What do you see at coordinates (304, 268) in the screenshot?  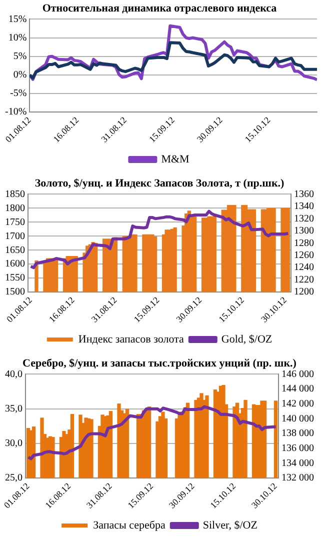 I see `y2-tick-label: 1240` at bounding box center [304, 268].